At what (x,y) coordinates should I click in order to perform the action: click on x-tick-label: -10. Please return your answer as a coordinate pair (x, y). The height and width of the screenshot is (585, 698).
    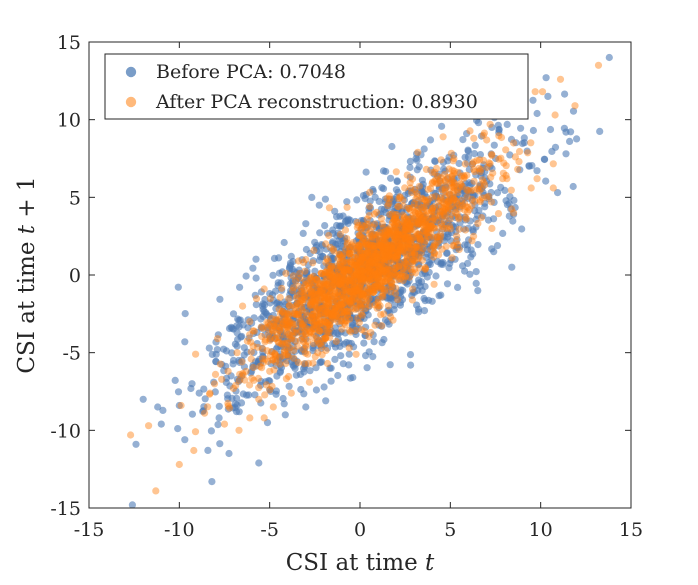
    Looking at the image, I should click on (179, 530).